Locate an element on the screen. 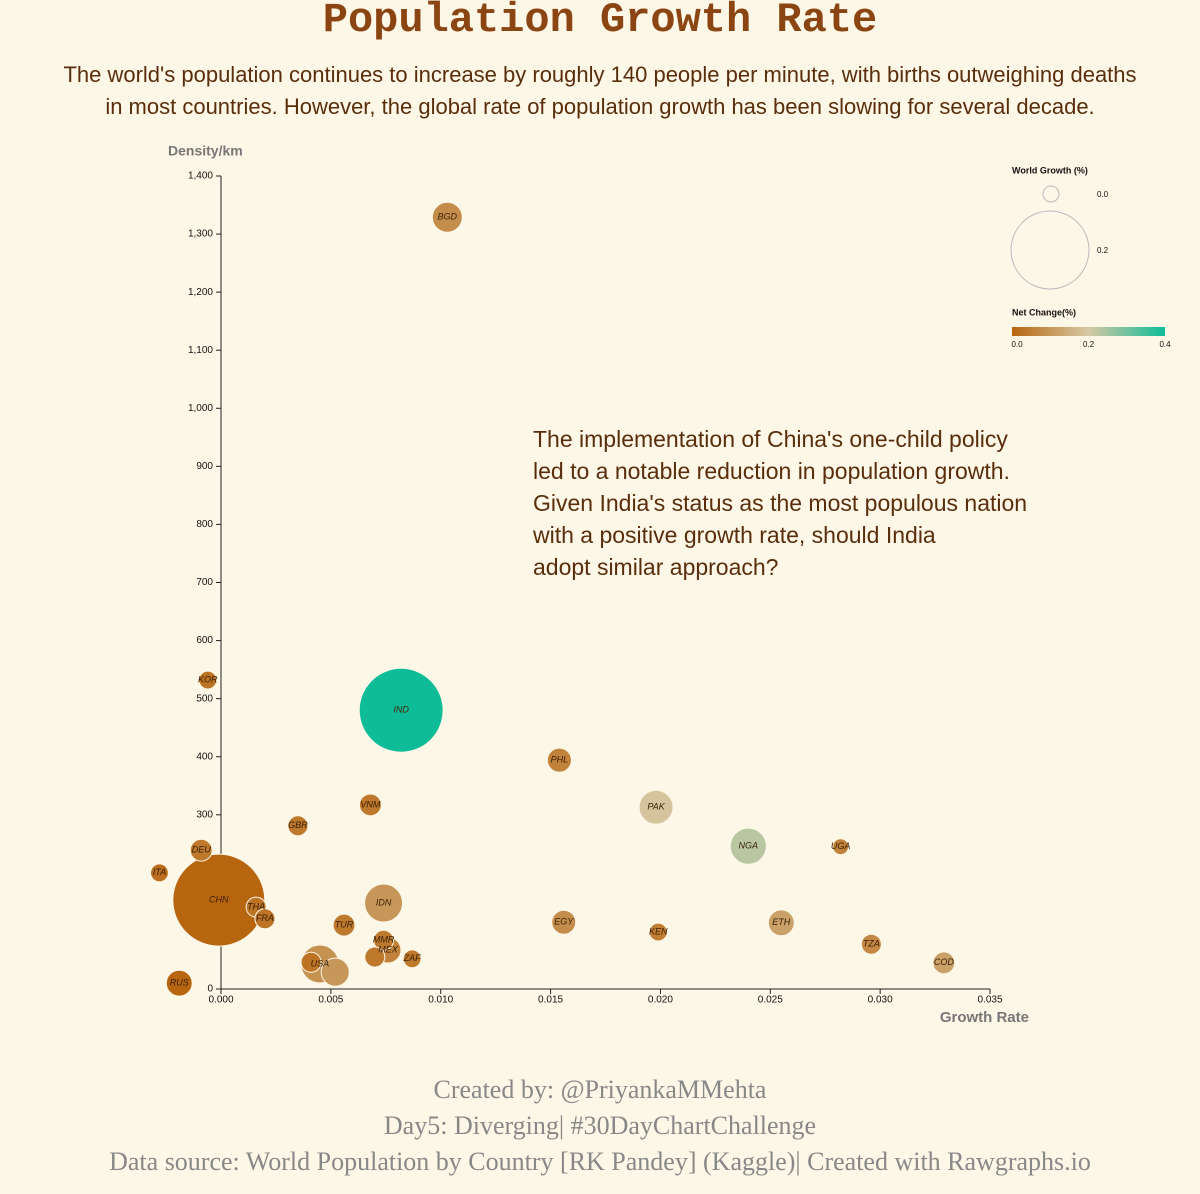 Image resolution: width=1200 pixels, height=1194 pixels. bubble-label: BGD is located at coordinates (448, 217).